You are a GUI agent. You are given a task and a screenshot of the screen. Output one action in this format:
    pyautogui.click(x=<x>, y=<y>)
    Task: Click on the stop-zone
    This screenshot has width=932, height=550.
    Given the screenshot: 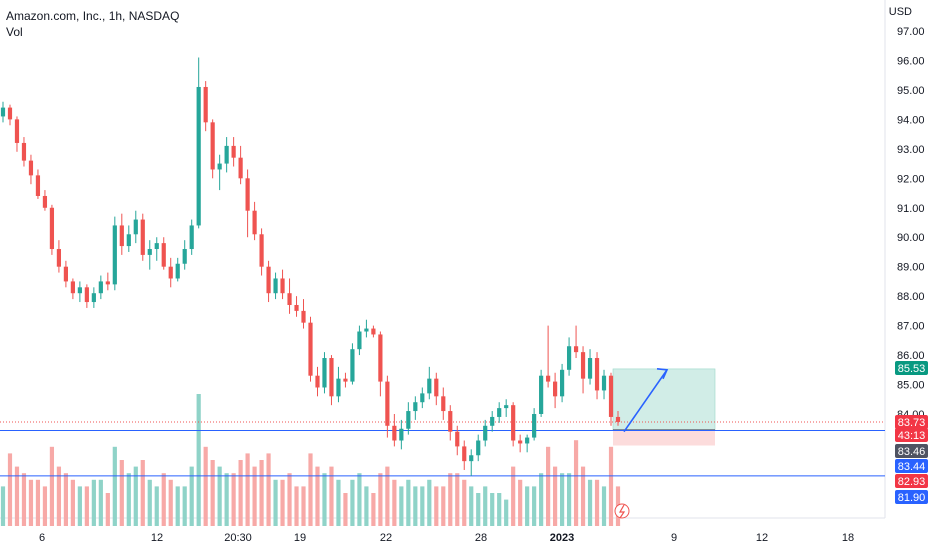 What is the action you would take?
    pyautogui.click(x=664, y=437)
    